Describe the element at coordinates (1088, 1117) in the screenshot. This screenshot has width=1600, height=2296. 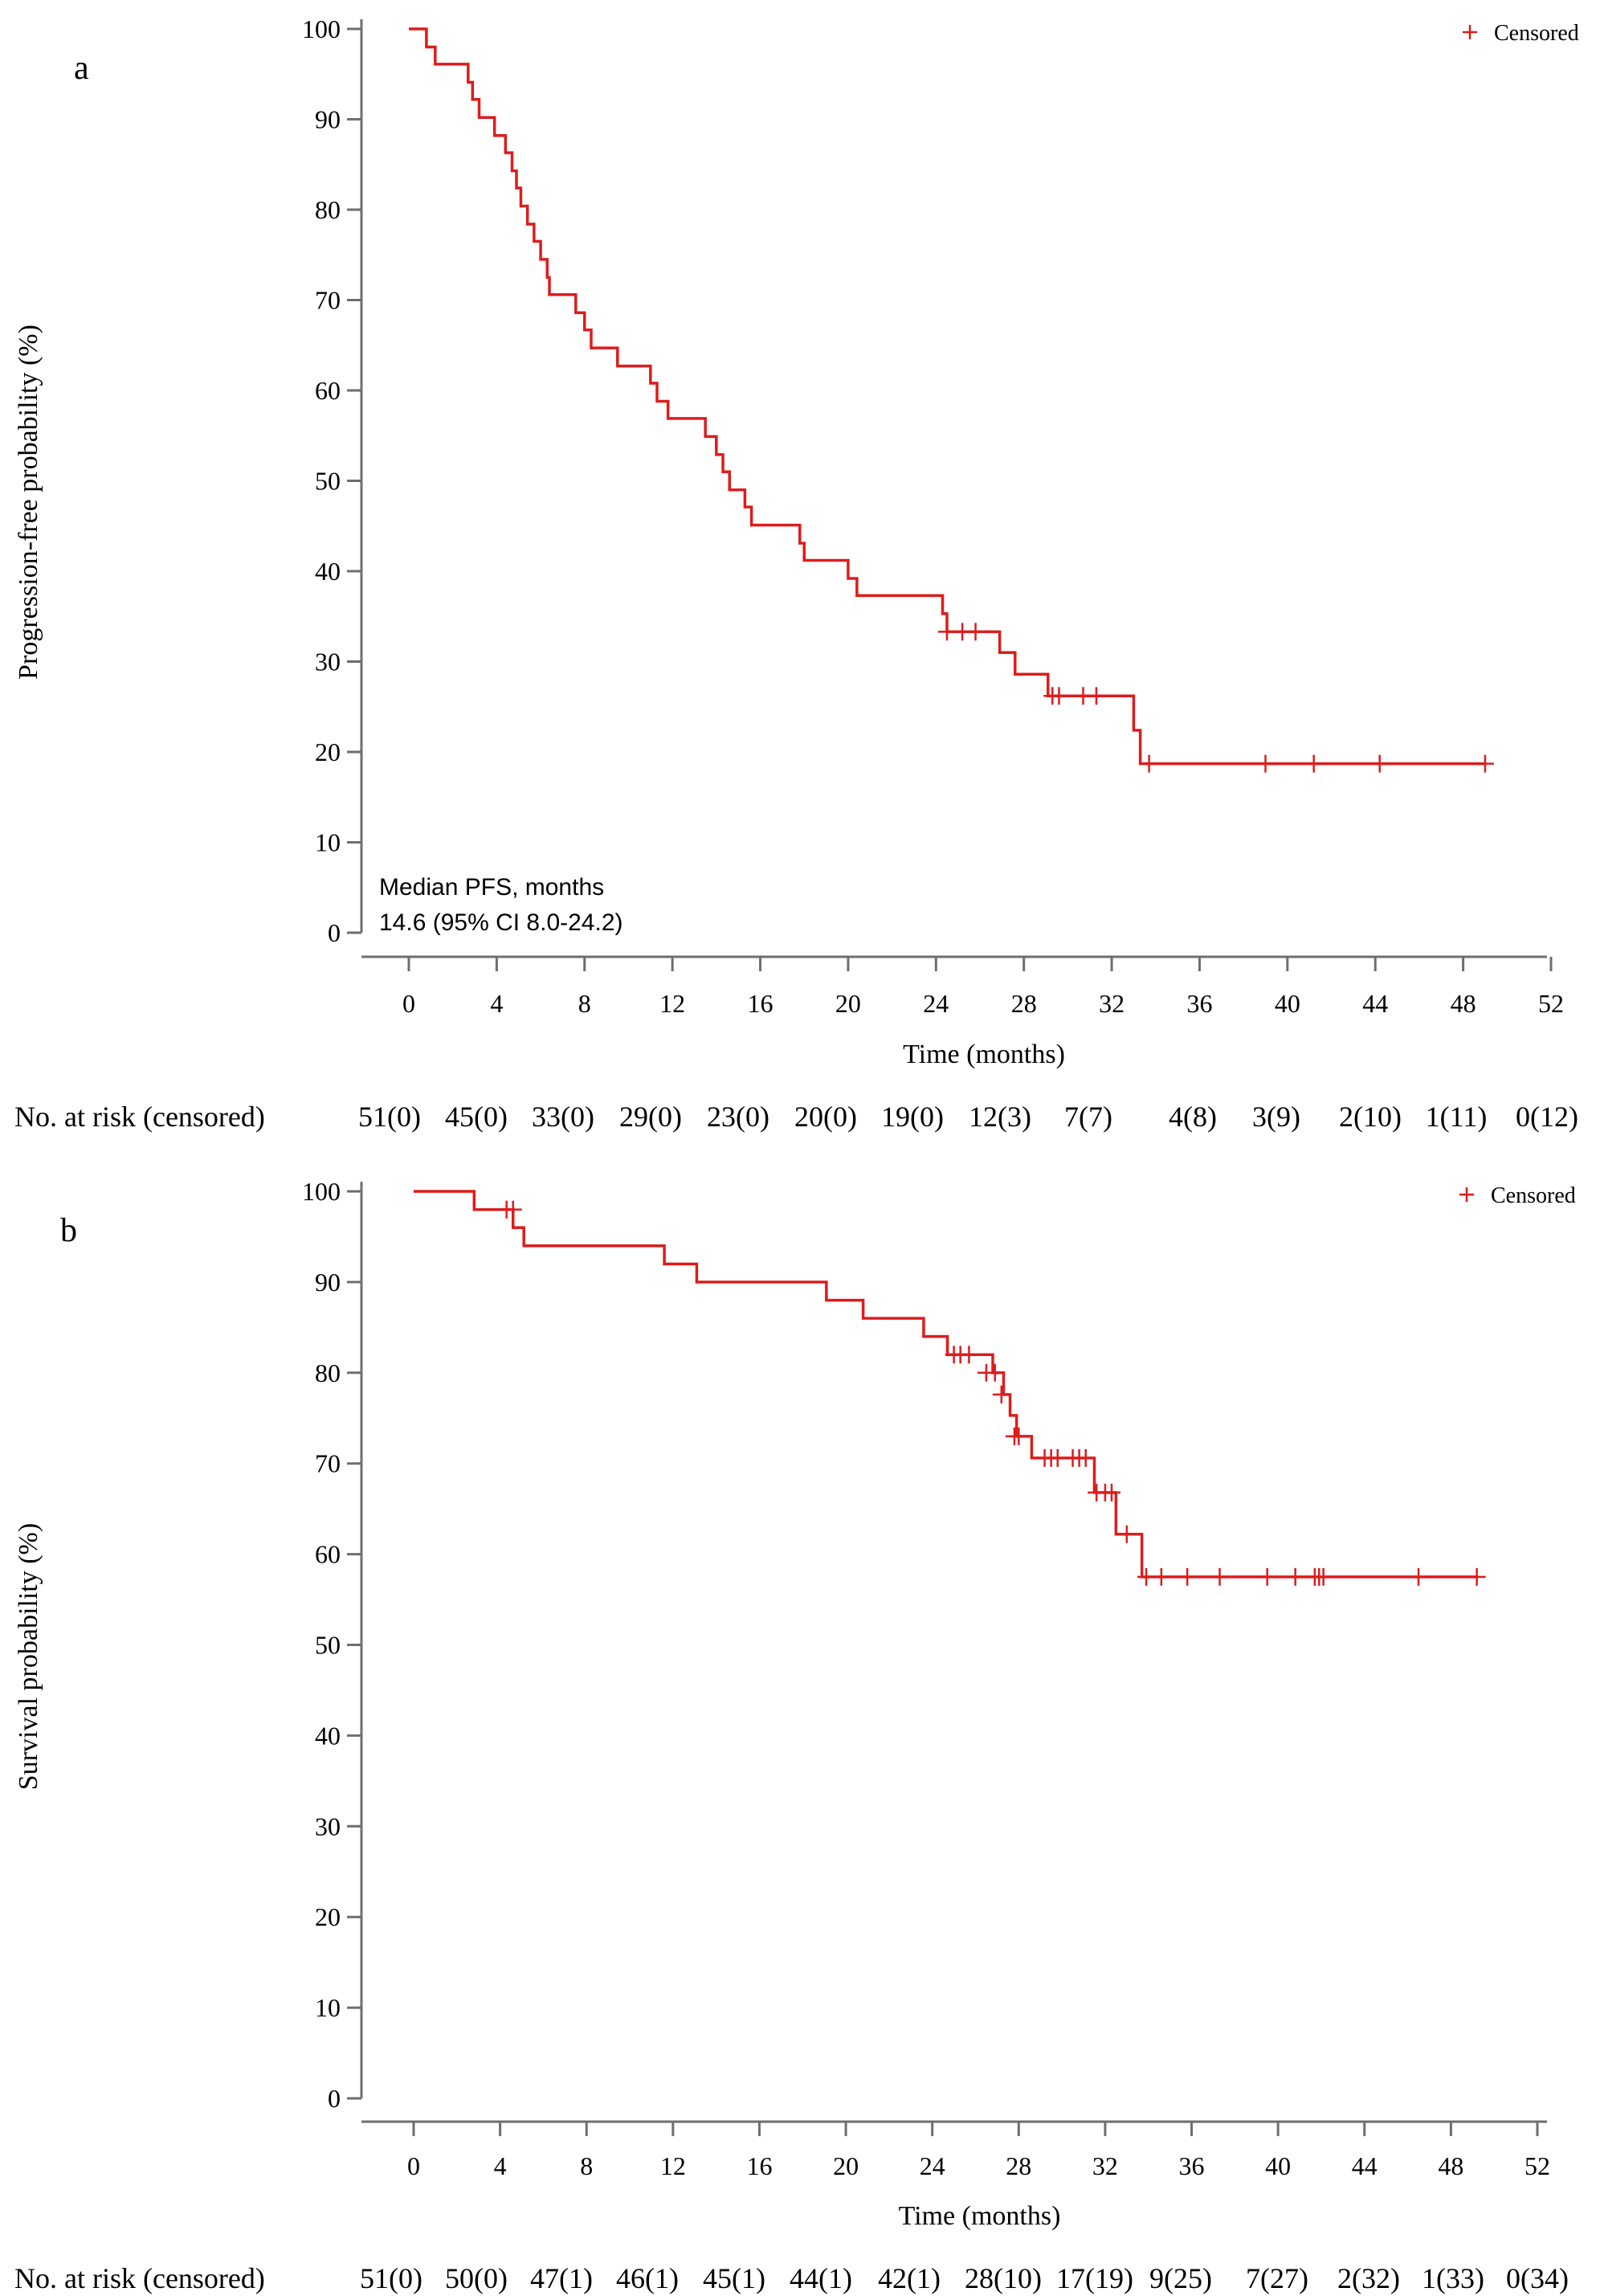
I see `risk-table-value: 7(7)` at that location.